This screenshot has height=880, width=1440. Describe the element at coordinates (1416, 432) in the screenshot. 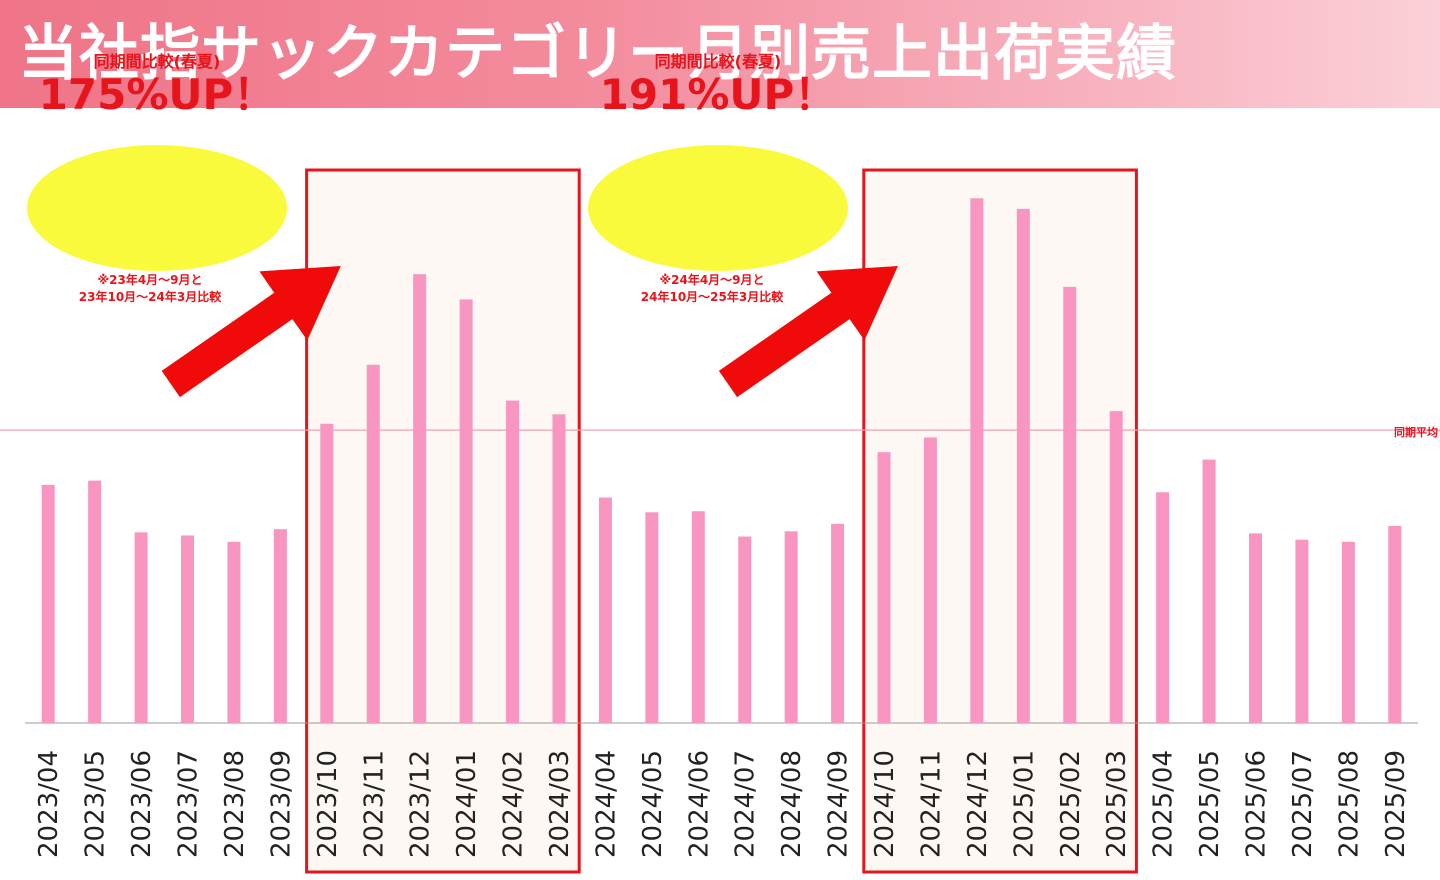

I see `reference-line-label: 同期平均` at that location.